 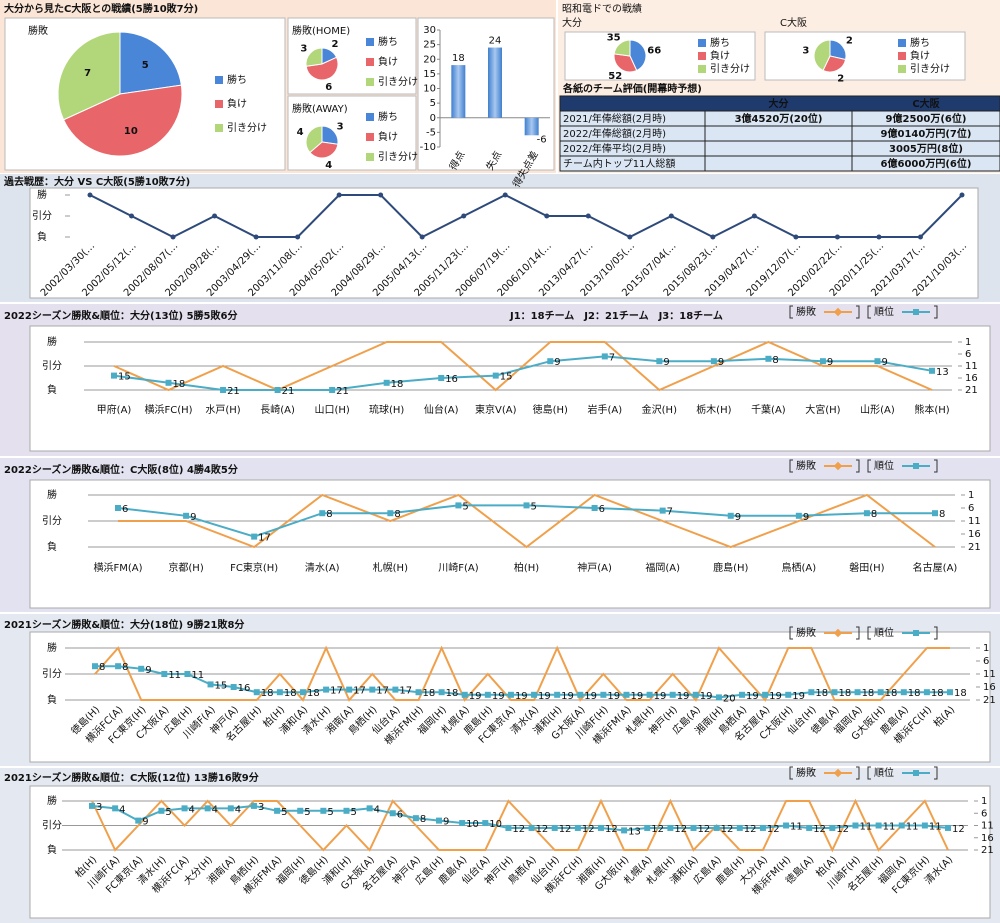 What do you see at coordinates (222, 410) in the screenshot?
I see `x-tick-label: 水戸(H)` at bounding box center [222, 410].